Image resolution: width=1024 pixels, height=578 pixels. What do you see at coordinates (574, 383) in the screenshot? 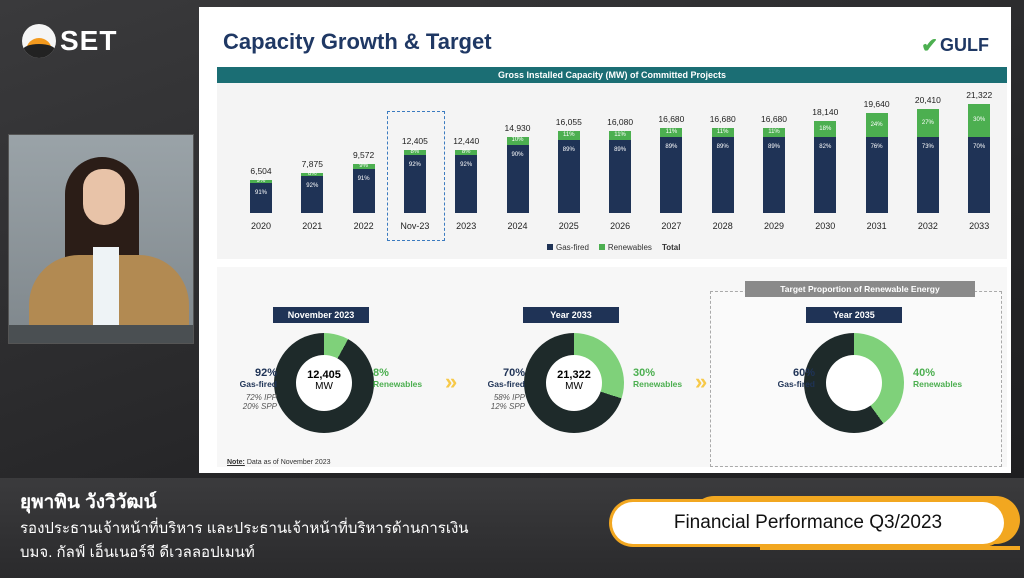
I see `donut-center: 21,322 MW` at bounding box center [574, 383].